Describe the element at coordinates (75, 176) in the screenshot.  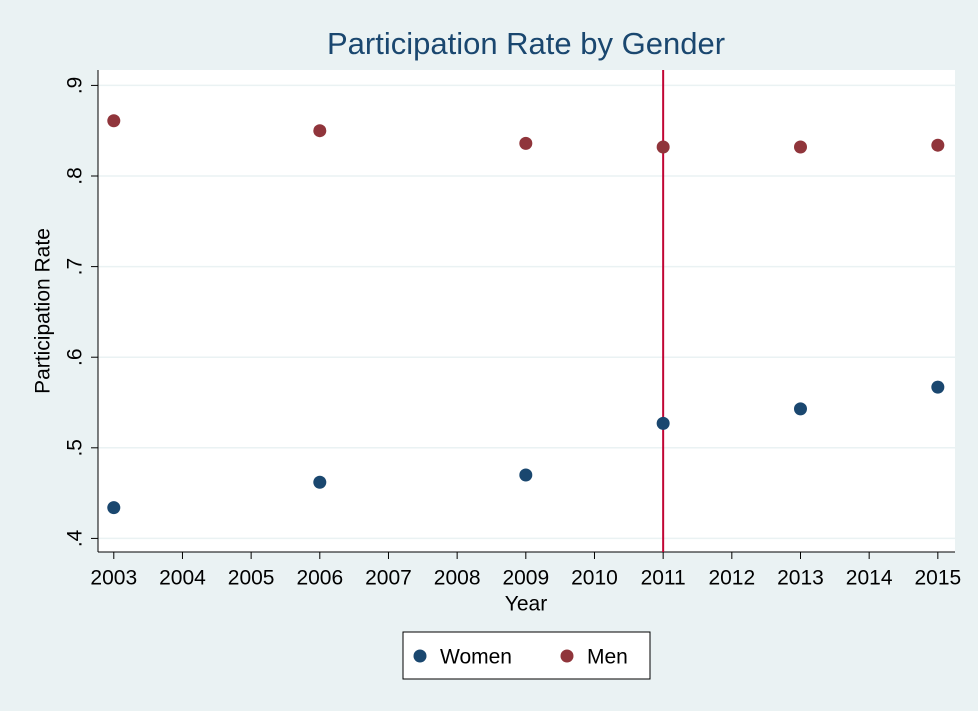
I see `y-tick-label: .8` at that location.